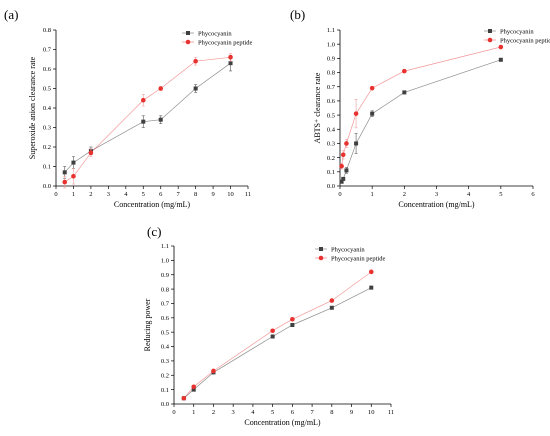  Describe the element at coordinates (108, 194) in the screenshot. I see `x-tick-label: 3` at that location.